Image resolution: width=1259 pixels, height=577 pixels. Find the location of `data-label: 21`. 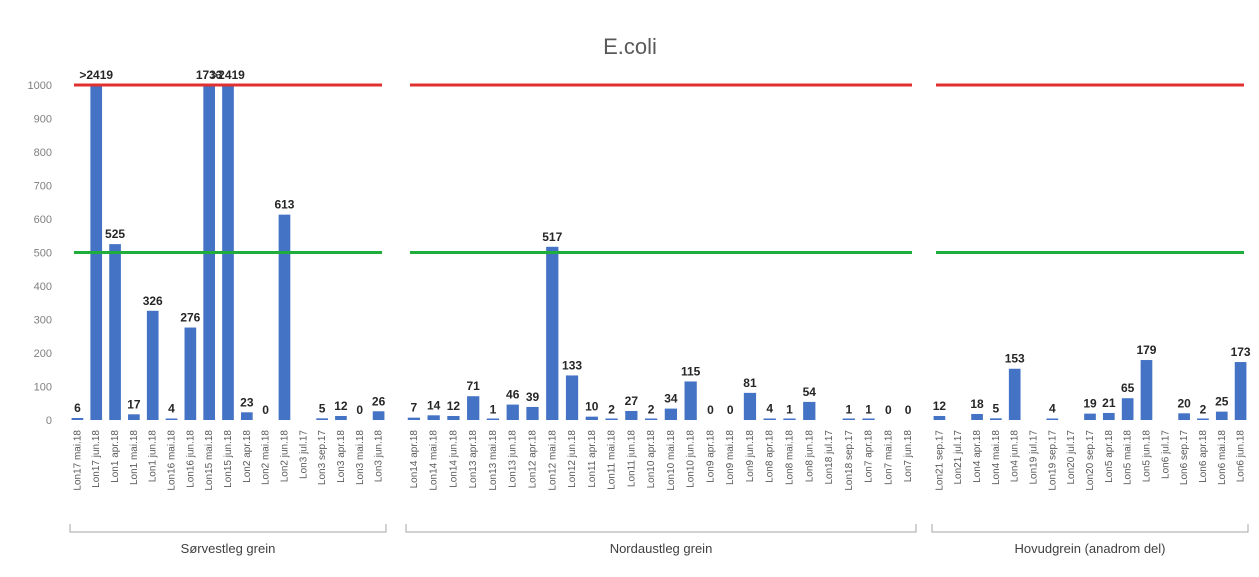

data-label: 21 is located at coordinates (1109, 403).